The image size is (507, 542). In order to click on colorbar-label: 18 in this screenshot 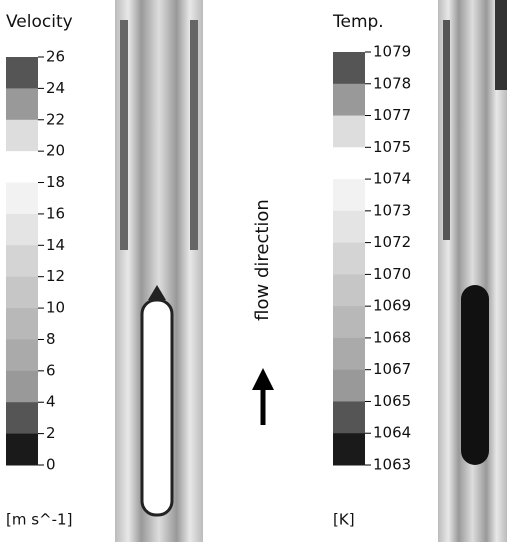, I will do `click(55, 182)`.